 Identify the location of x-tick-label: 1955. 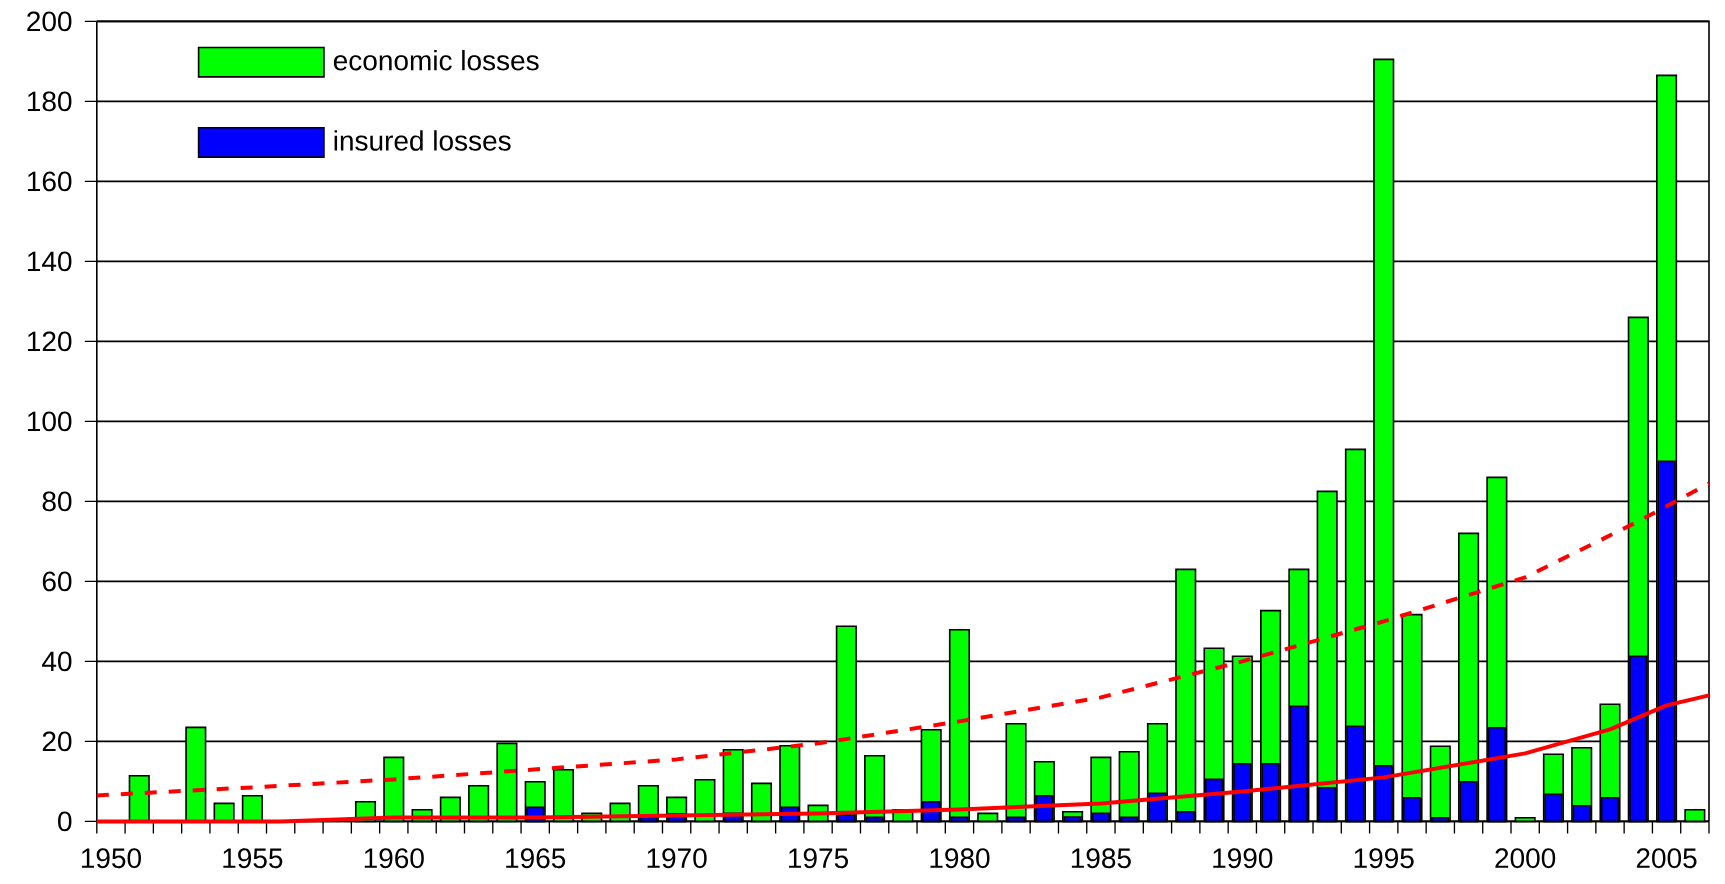
(253, 858).